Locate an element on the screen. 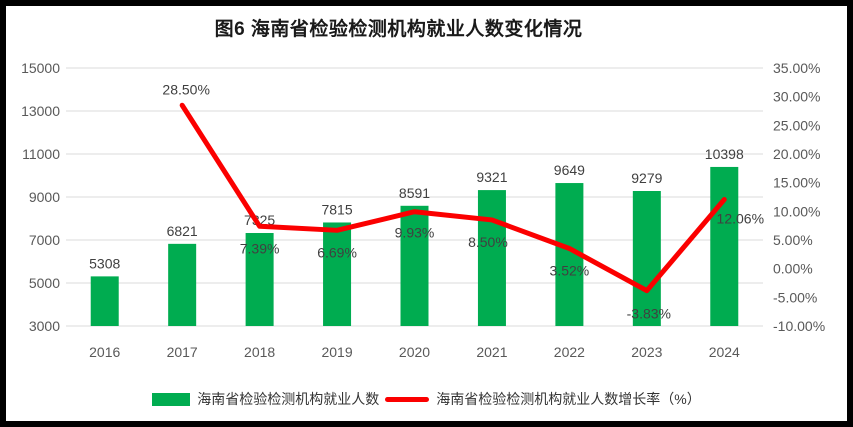  bar-value-label: 6821 is located at coordinates (182, 231).